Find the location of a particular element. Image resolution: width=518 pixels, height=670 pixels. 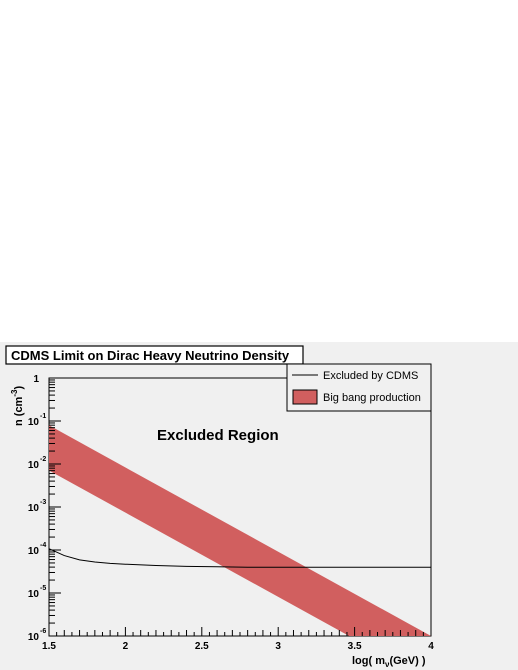

x-tick-label: 1.5 is located at coordinates (49, 646).